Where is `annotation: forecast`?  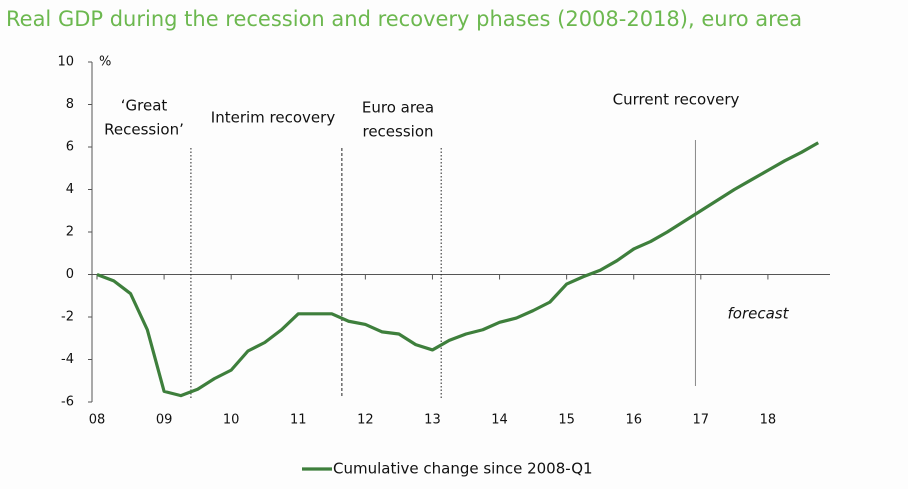
annotation: forecast is located at coordinates (759, 314).